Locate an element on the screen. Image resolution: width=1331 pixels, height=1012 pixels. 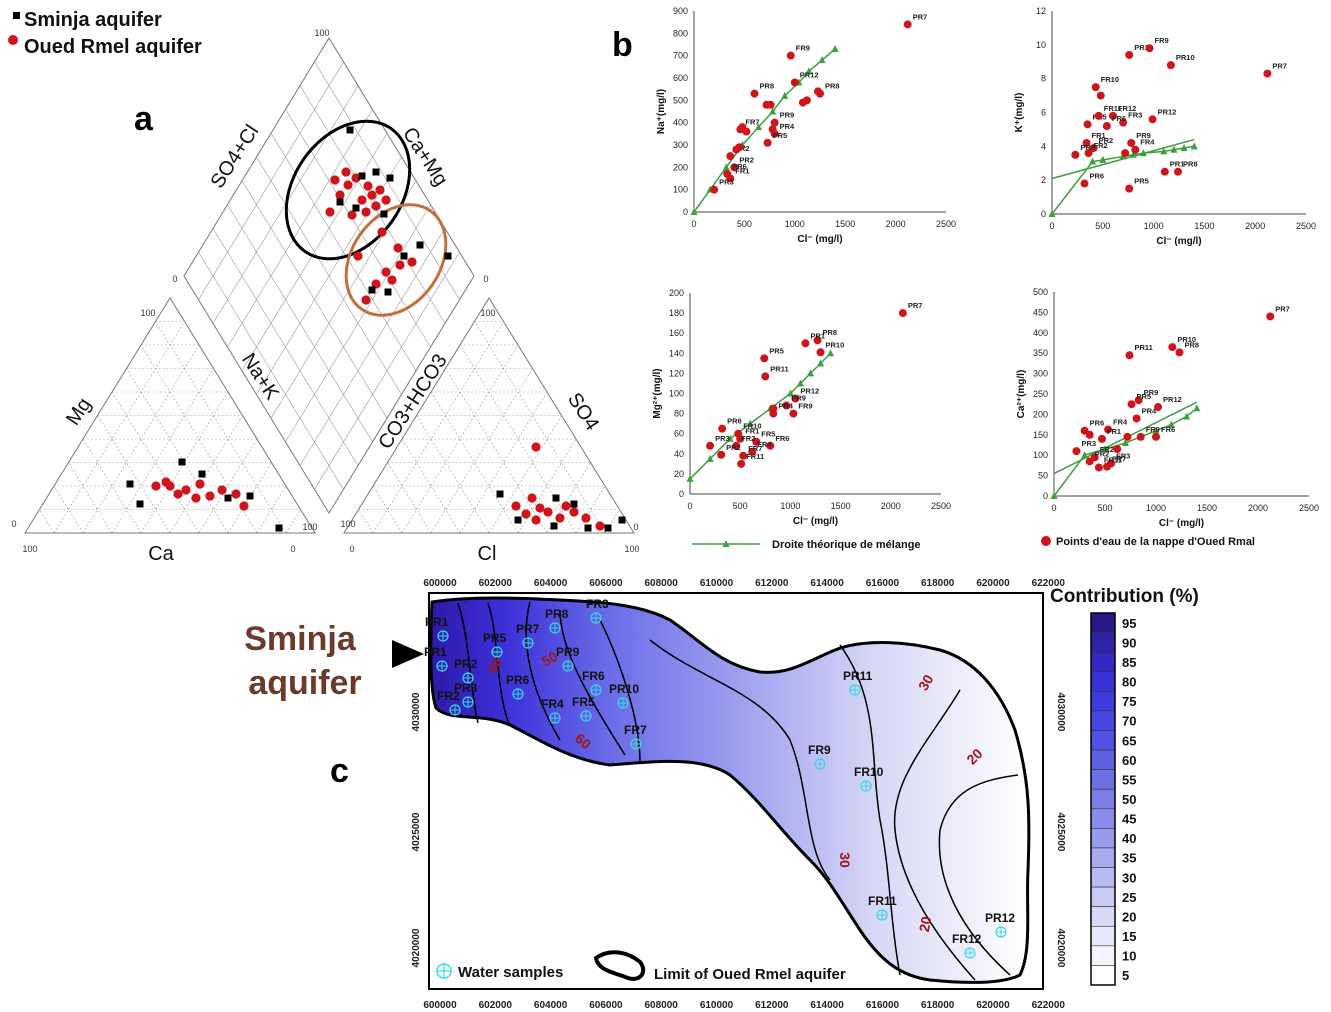
data-point-label: PR11 is located at coordinates (1143, 347).